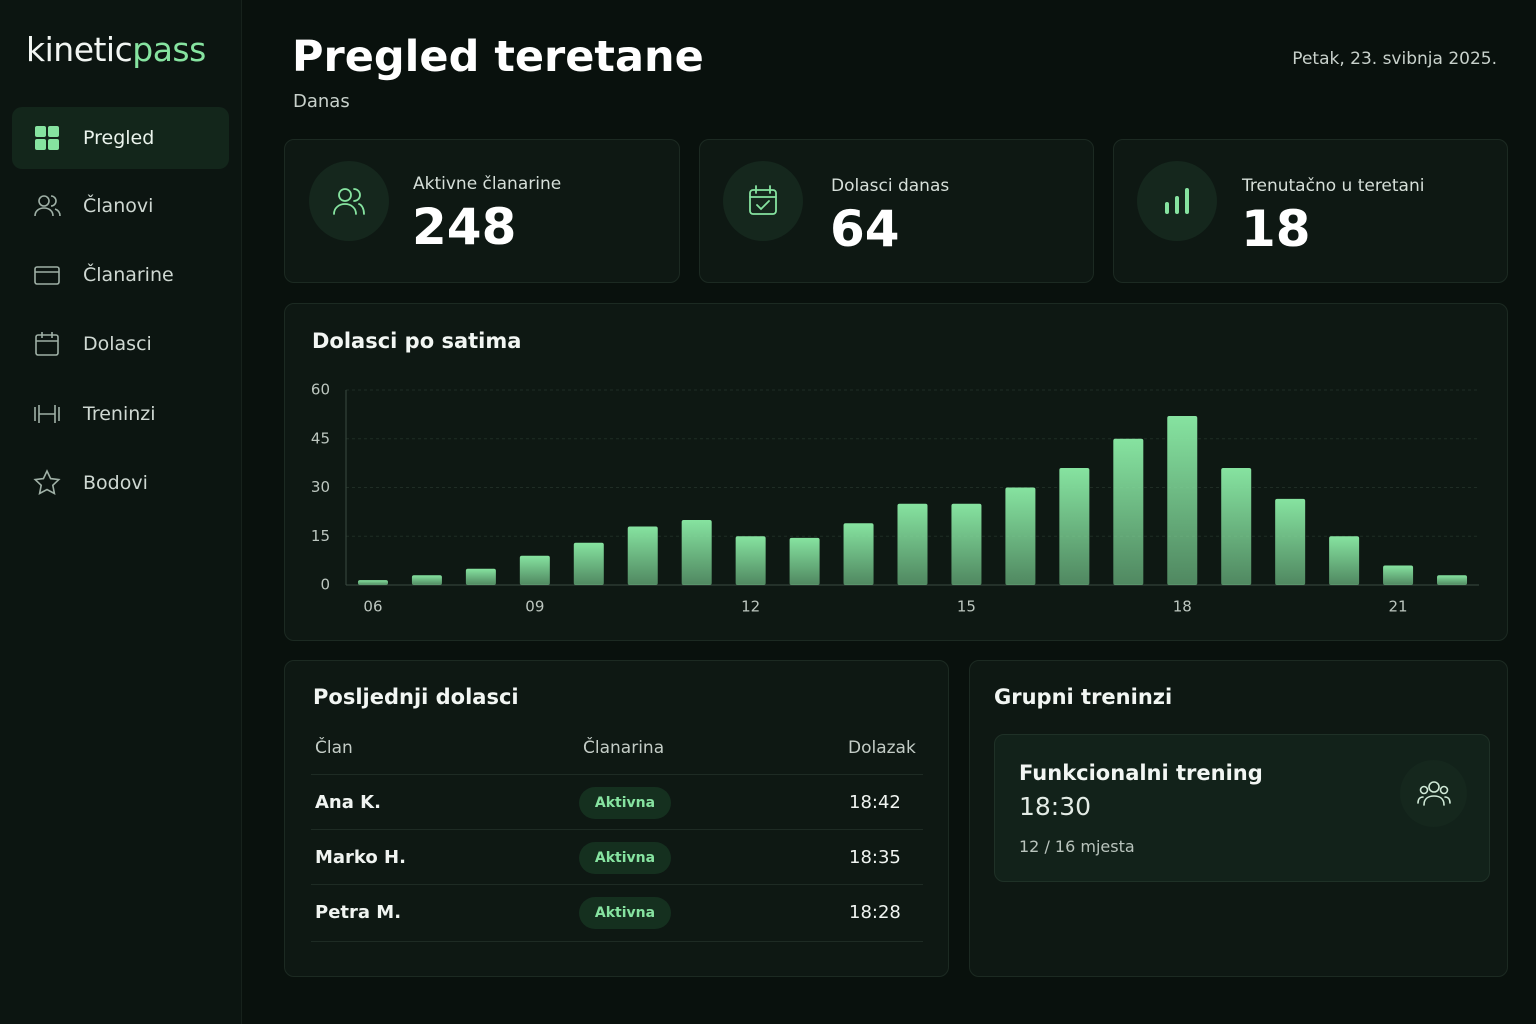 This screenshot has height=1024, width=1536. I want to click on y-tick-label: 30, so click(320, 487).